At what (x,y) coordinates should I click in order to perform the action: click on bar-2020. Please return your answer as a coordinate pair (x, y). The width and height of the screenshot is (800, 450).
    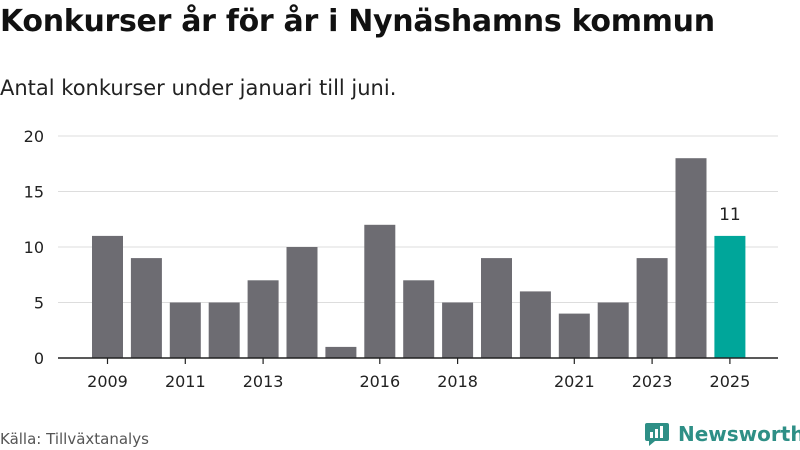
    Looking at the image, I should click on (535, 324).